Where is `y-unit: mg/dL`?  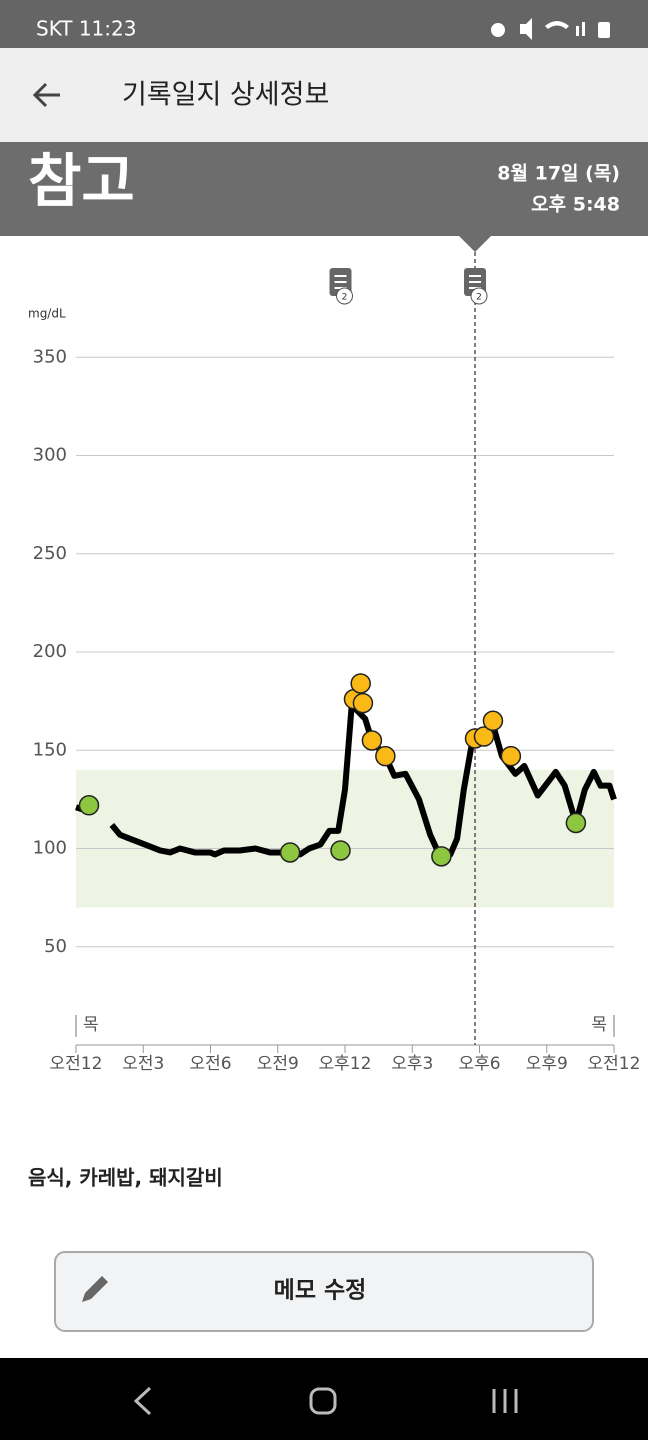 y-unit: mg/dL is located at coordinates (47, 314).